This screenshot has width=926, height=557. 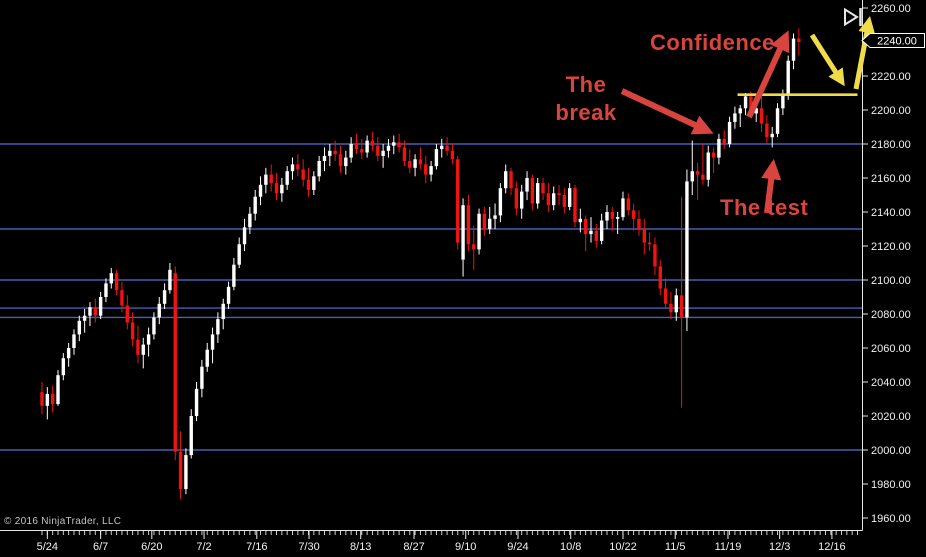 I want to click on svg-text: 7/16, so click(x=256, y=547).